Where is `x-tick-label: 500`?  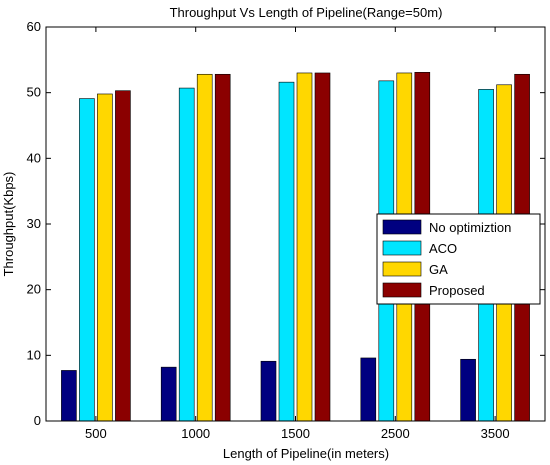
x-tick-label: 500 is located at coordinates (96, 433).